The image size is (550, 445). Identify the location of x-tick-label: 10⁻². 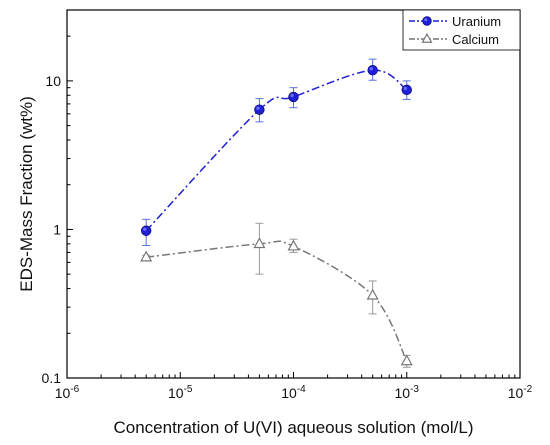
(520, 392).